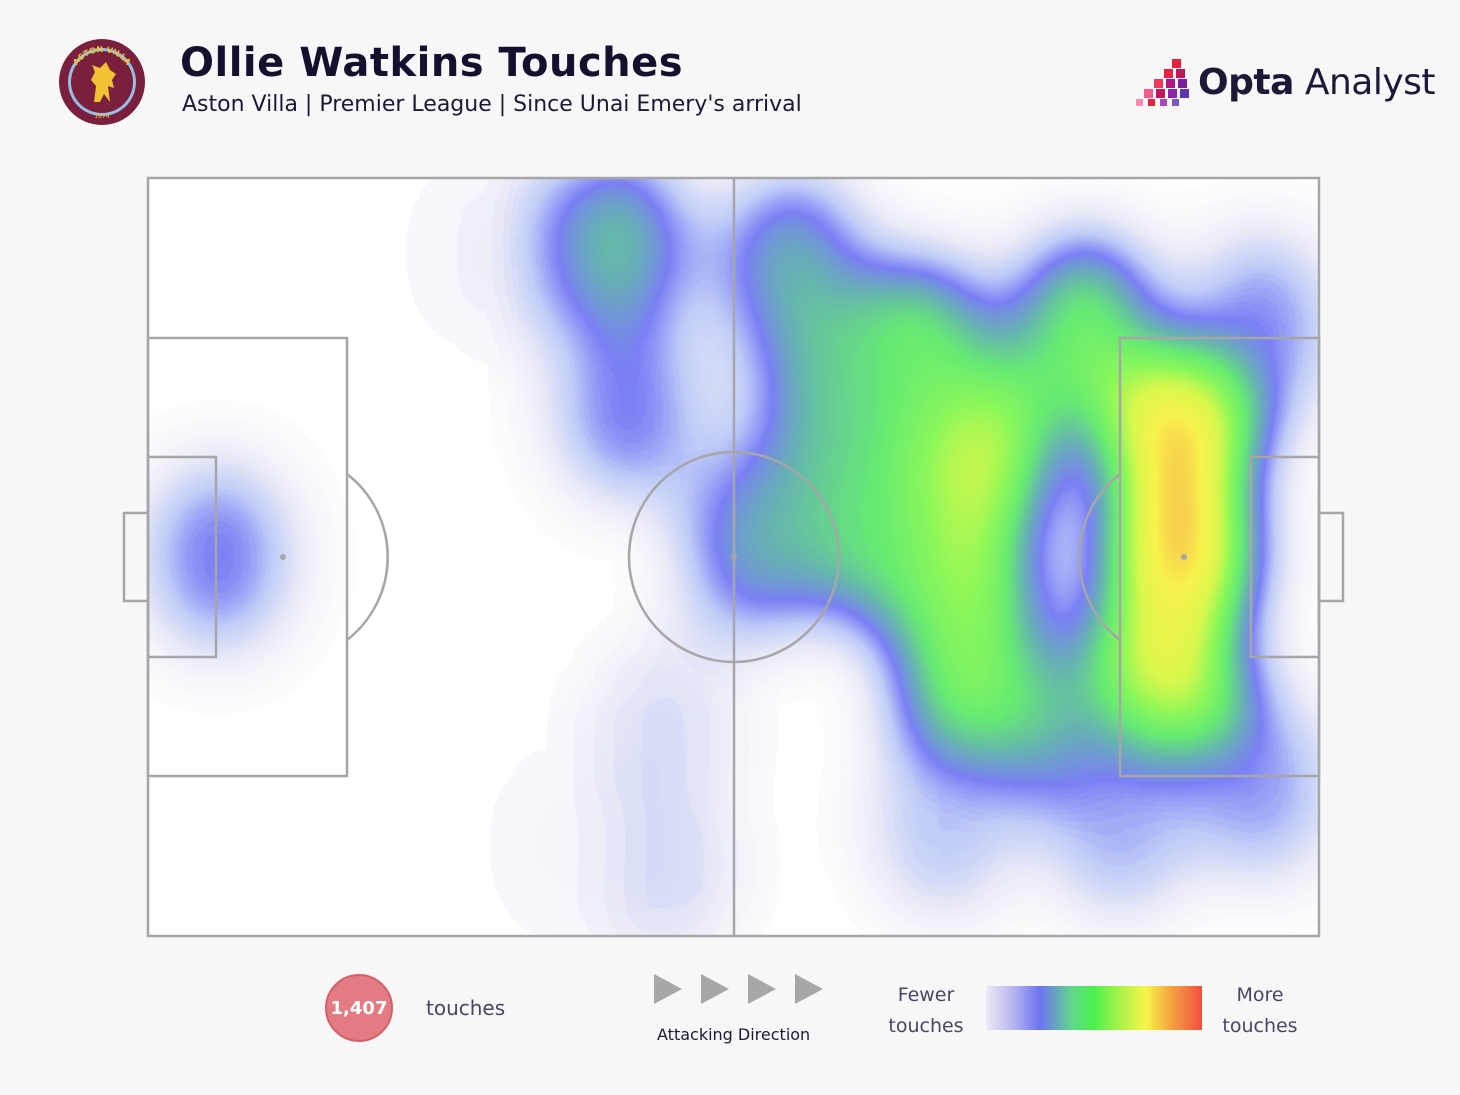 This screenshot has height=1095, width=1460. Describe the element at coordinates (1331, 557) in the screenshot. I see `right-goal` at that location.